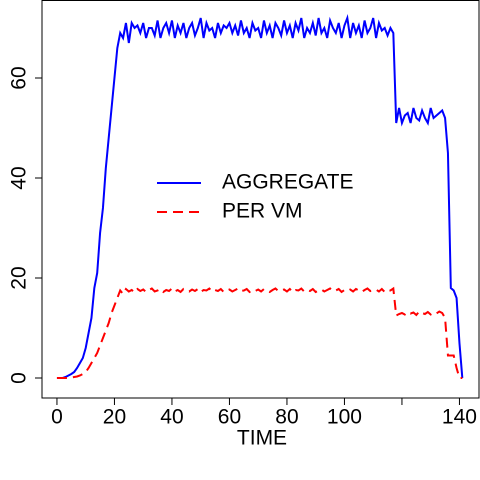 Image resolution: width=480 pixels, height=480 pixels. Describe the element at coordinates (459, 417) in the screenshot. I see `x-tick-label: 140` at that location.